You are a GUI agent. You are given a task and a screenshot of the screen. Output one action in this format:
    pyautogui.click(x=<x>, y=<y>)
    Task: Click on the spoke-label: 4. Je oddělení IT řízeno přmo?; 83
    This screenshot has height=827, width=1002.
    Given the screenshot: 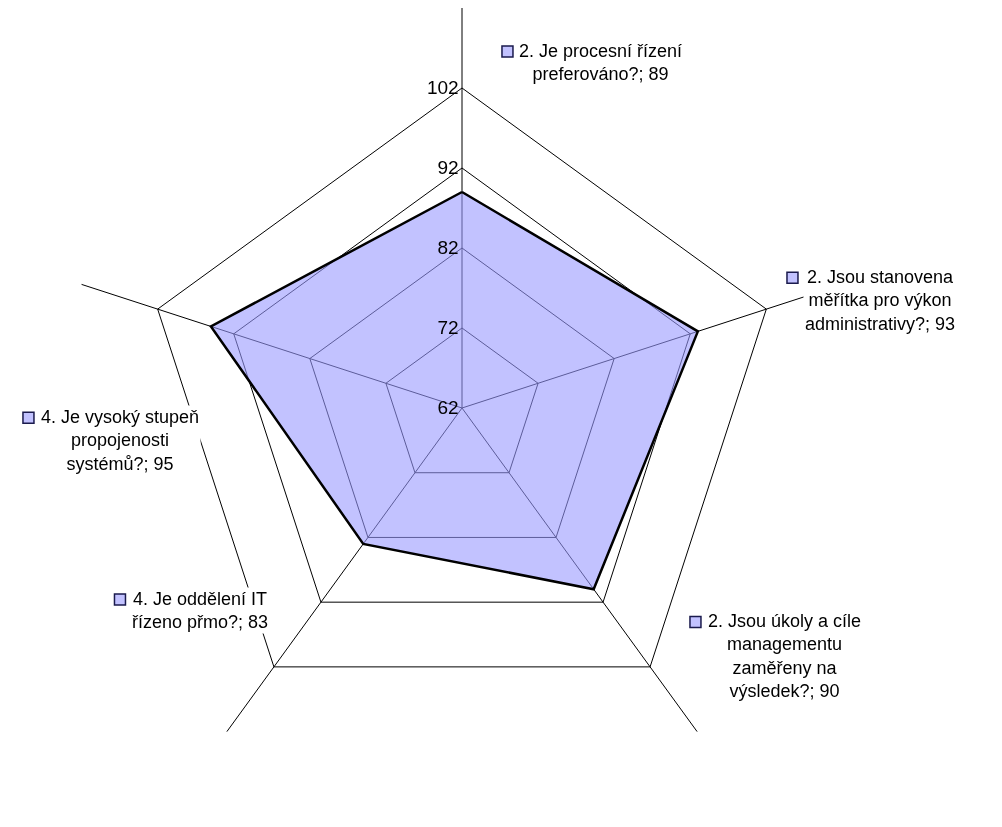 What is the action you would take?
    pyautogui.click(x=200, y=611)
    